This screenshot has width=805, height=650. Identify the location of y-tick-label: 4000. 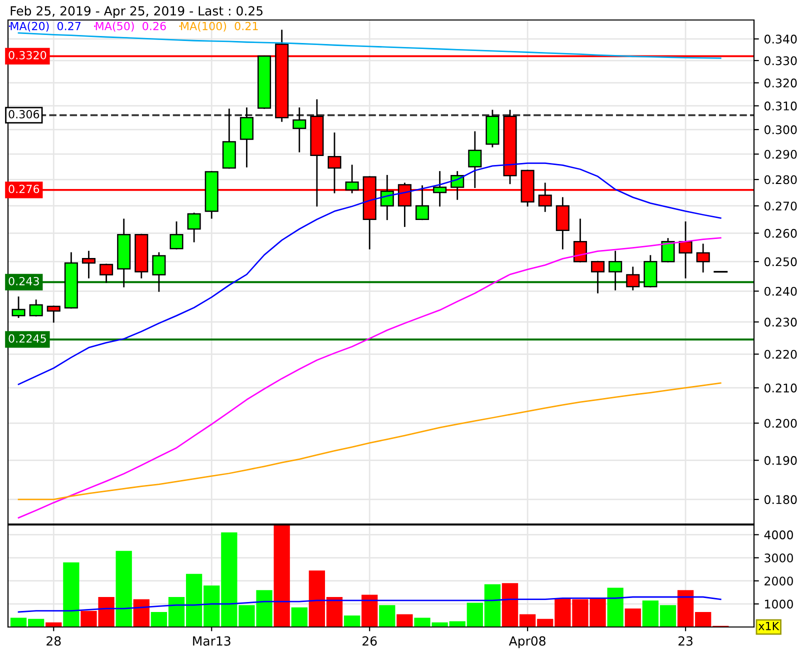
(778, 535).